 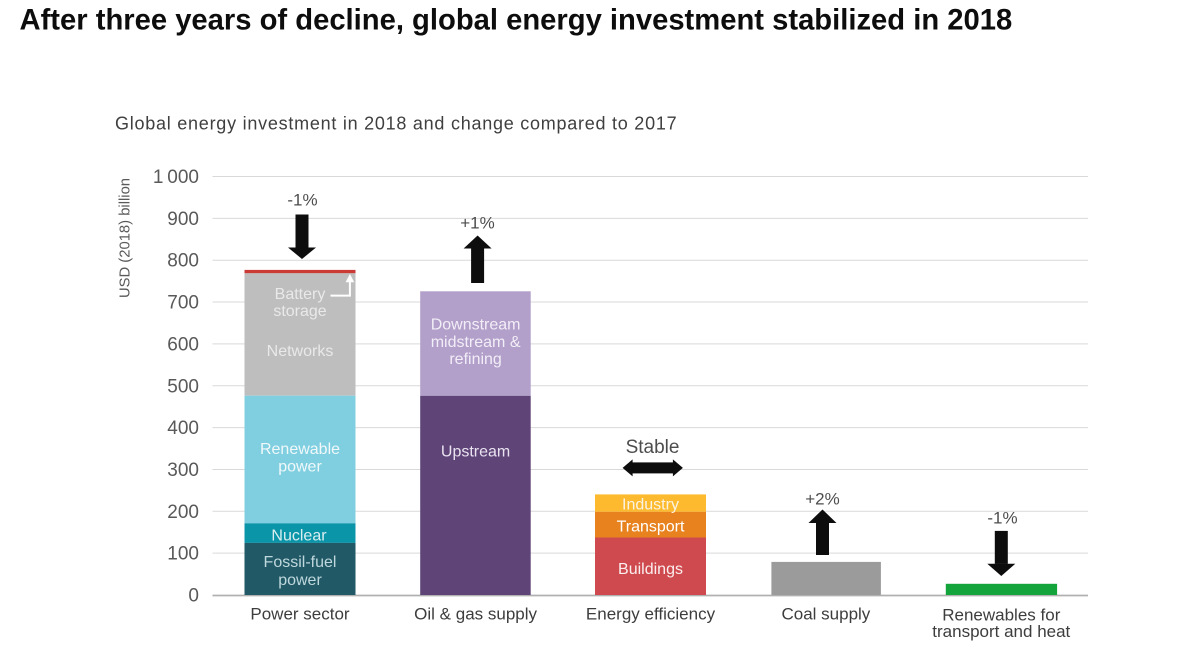 I want to click on svg-text: 900, so click(x=183, y=219).